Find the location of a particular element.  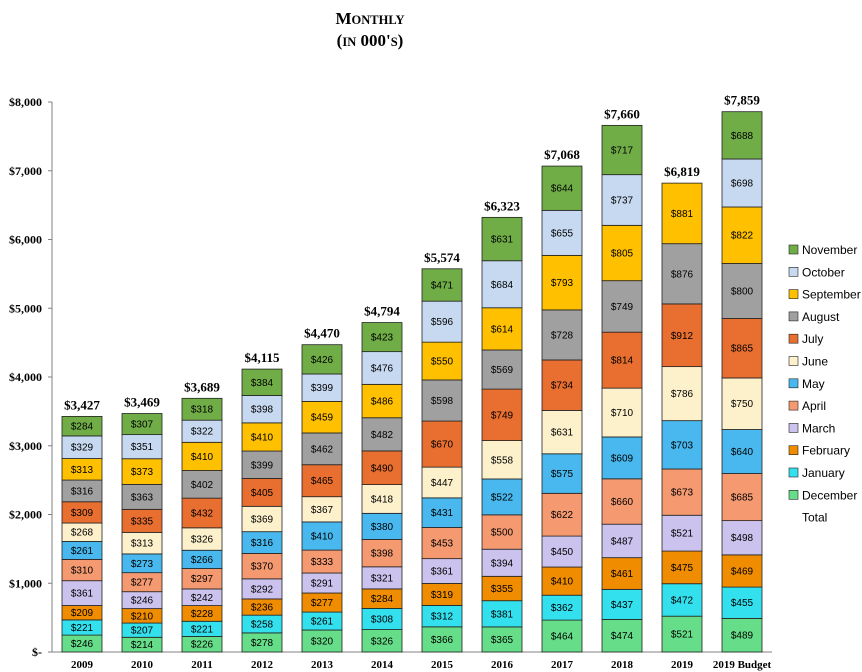

legend-label: July is located at coordinates (812, 339).